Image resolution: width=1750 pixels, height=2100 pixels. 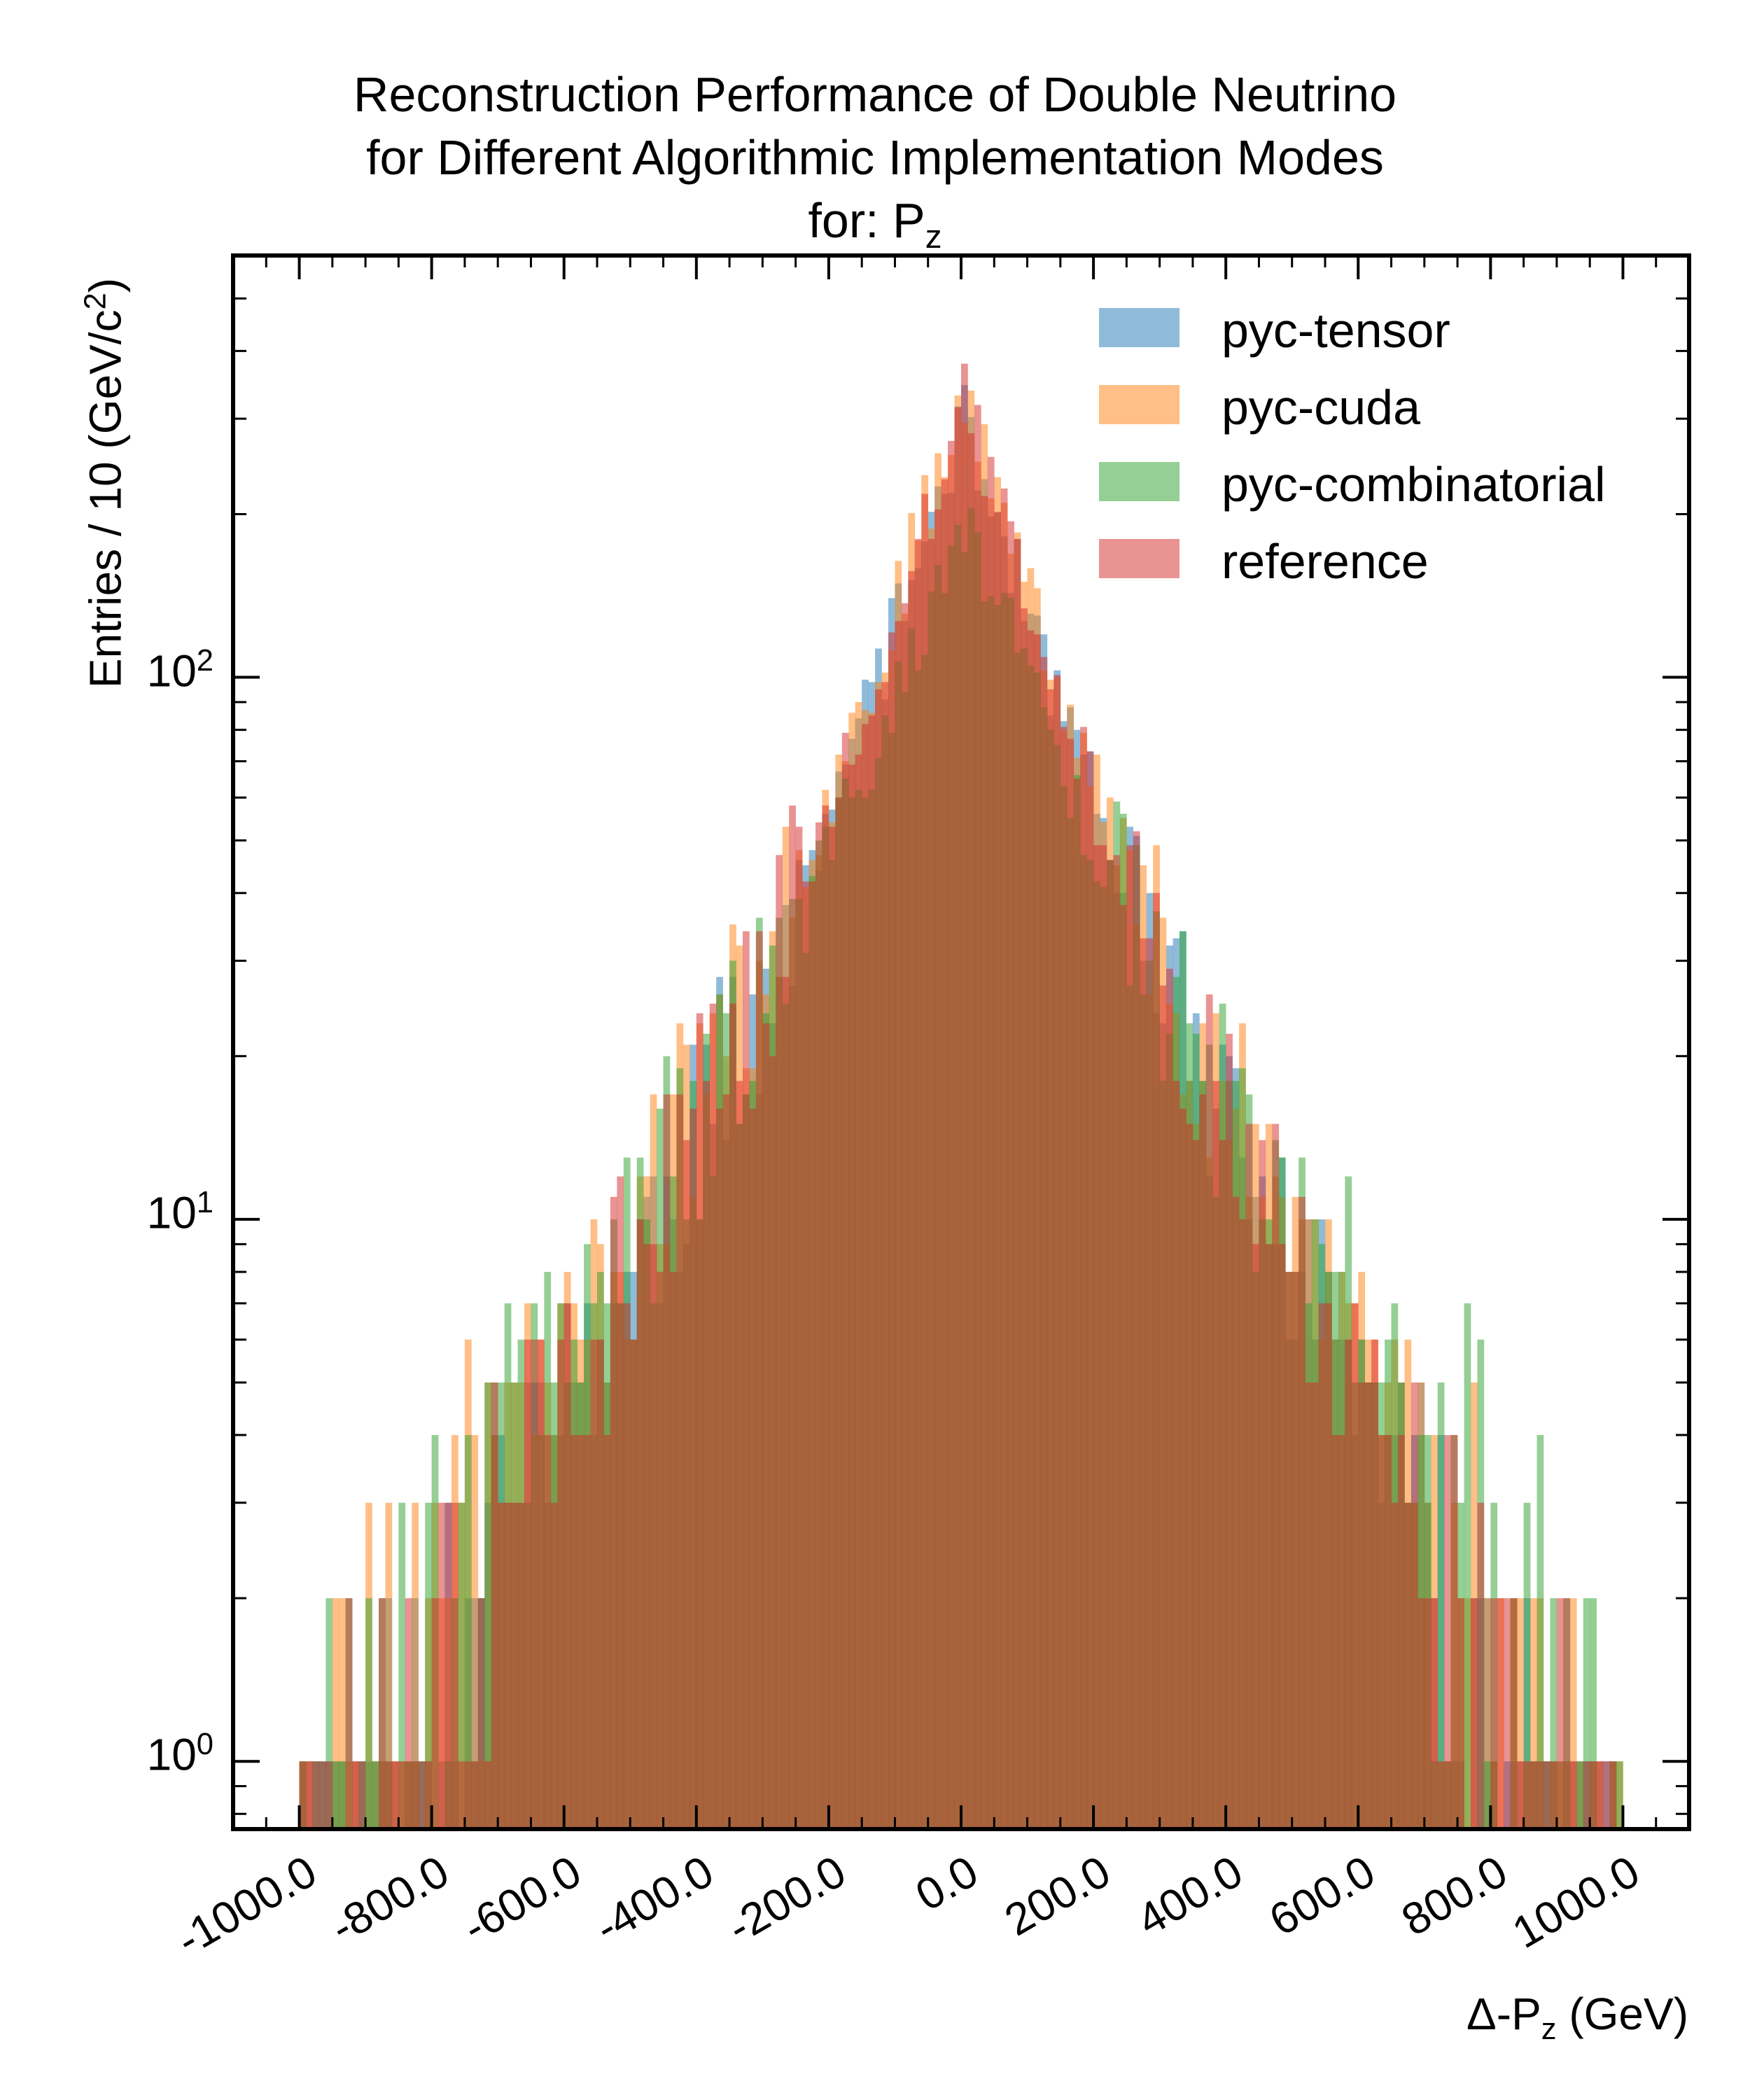 What do you see at coordinates (1139, 404) in the screenshot?
I see `legend-swatch-pyc-cuda` at bounding box center [1139, 404].